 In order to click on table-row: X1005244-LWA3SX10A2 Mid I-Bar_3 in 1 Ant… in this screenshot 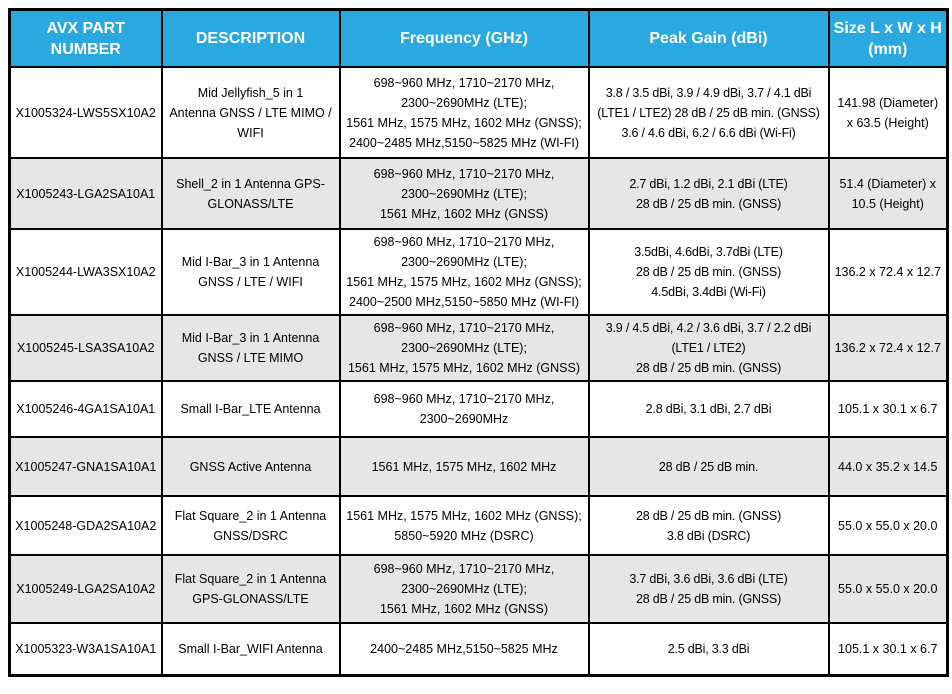, I will do `click(478, 272)`.